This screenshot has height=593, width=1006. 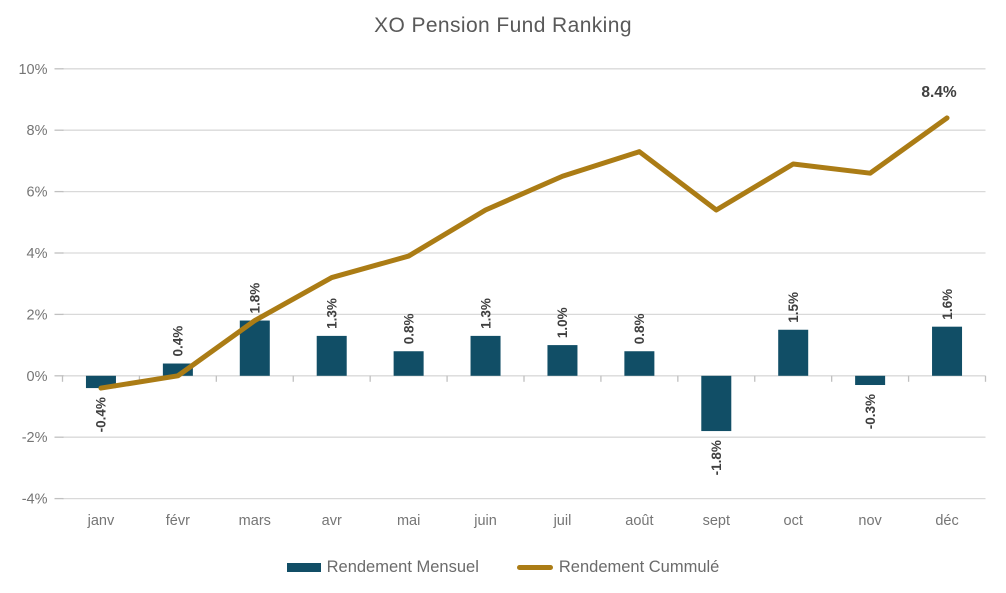 What do you see at coordinates (37, 315) in the screenshot?
I see `y-tick-label: 2%` at bounding box center [37, 315].